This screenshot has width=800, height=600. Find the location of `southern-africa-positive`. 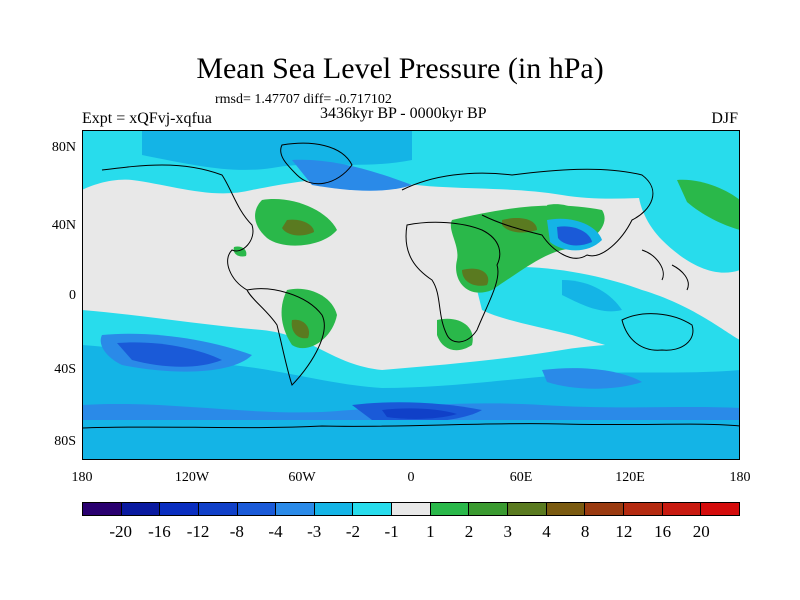

southern-africa-positive is located at coordinates (455, 334).